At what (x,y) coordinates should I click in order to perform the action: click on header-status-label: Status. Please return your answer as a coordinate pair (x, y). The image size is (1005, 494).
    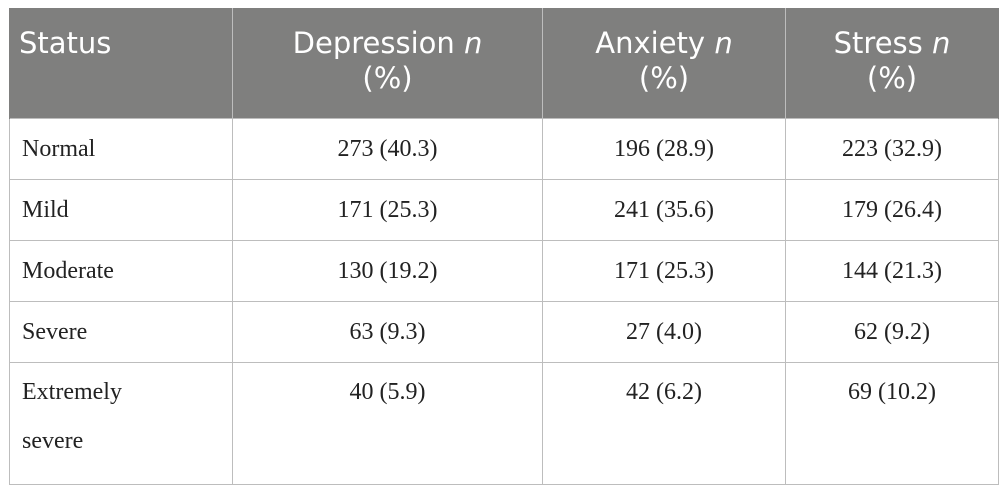
    Looking at the image, I should click on (65, 43).